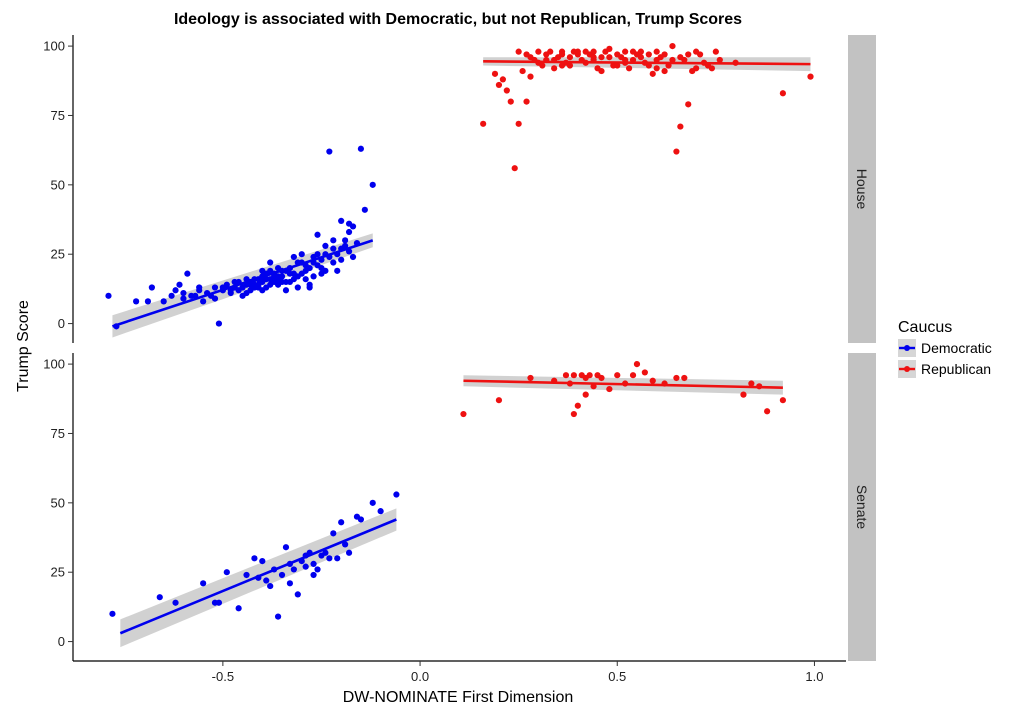  Describe the element at coordinates (58, 184) in the screenshot. I see `y-tick-label: 50` at that location.